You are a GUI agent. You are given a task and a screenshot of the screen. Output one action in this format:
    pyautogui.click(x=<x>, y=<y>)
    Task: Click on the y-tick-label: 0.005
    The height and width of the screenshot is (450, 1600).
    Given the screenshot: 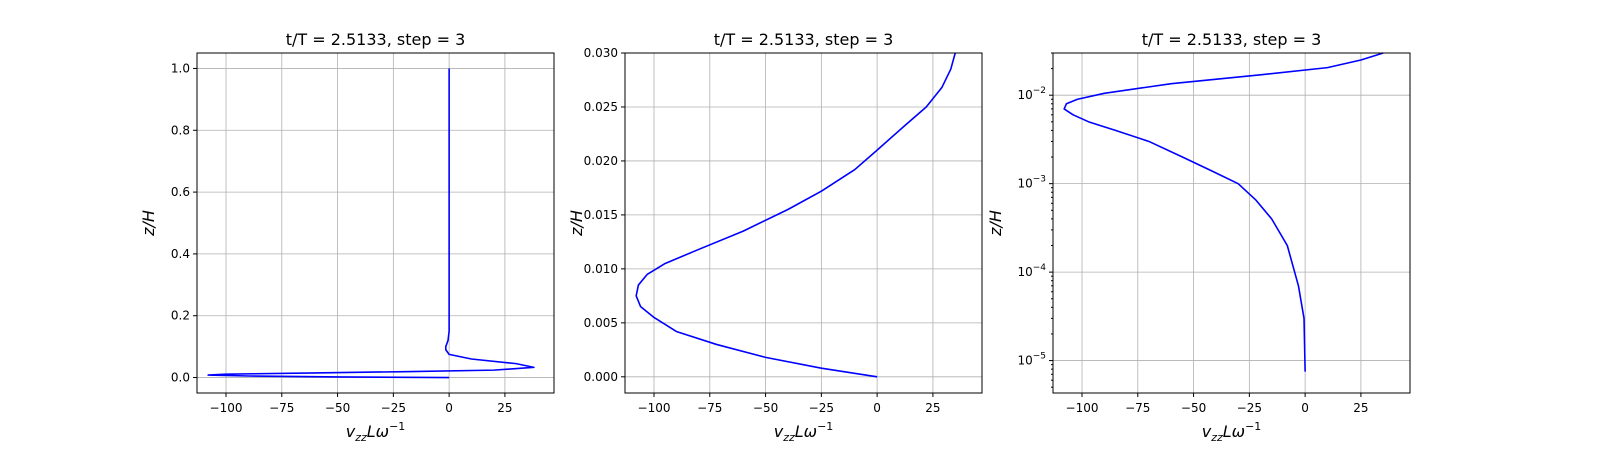 What is the action you would take?
    pyautogui.click(x=601, y=323)
    